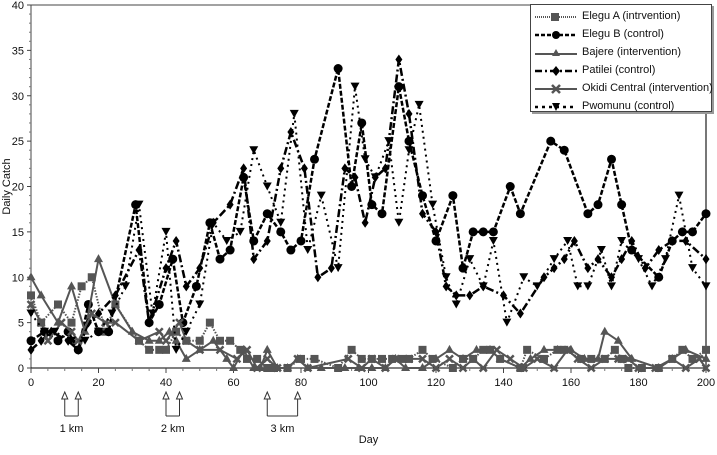 The image size is (717, 455). Describe the element at coordinates (21, 324) in the screenshot. I see `y-tick-label: 5` at that location.